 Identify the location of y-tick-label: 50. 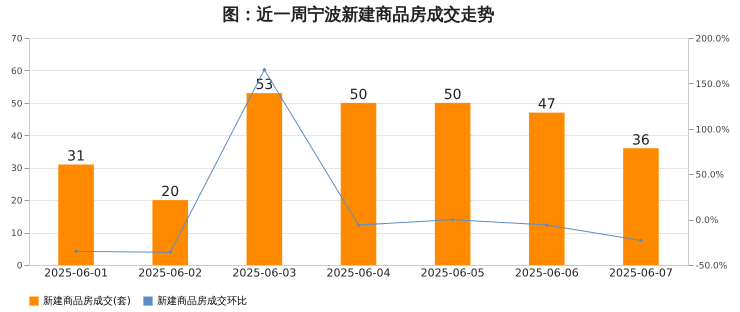
(17, 104).